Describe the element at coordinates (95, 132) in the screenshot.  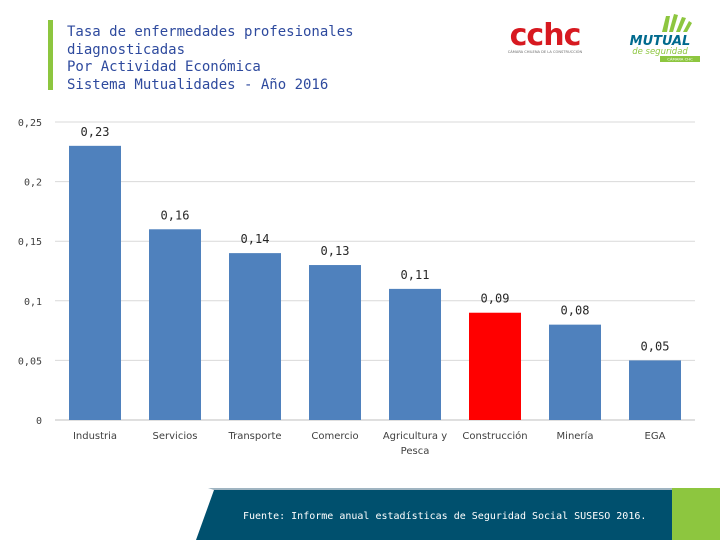
I see `data-label: 0,23` at that location.